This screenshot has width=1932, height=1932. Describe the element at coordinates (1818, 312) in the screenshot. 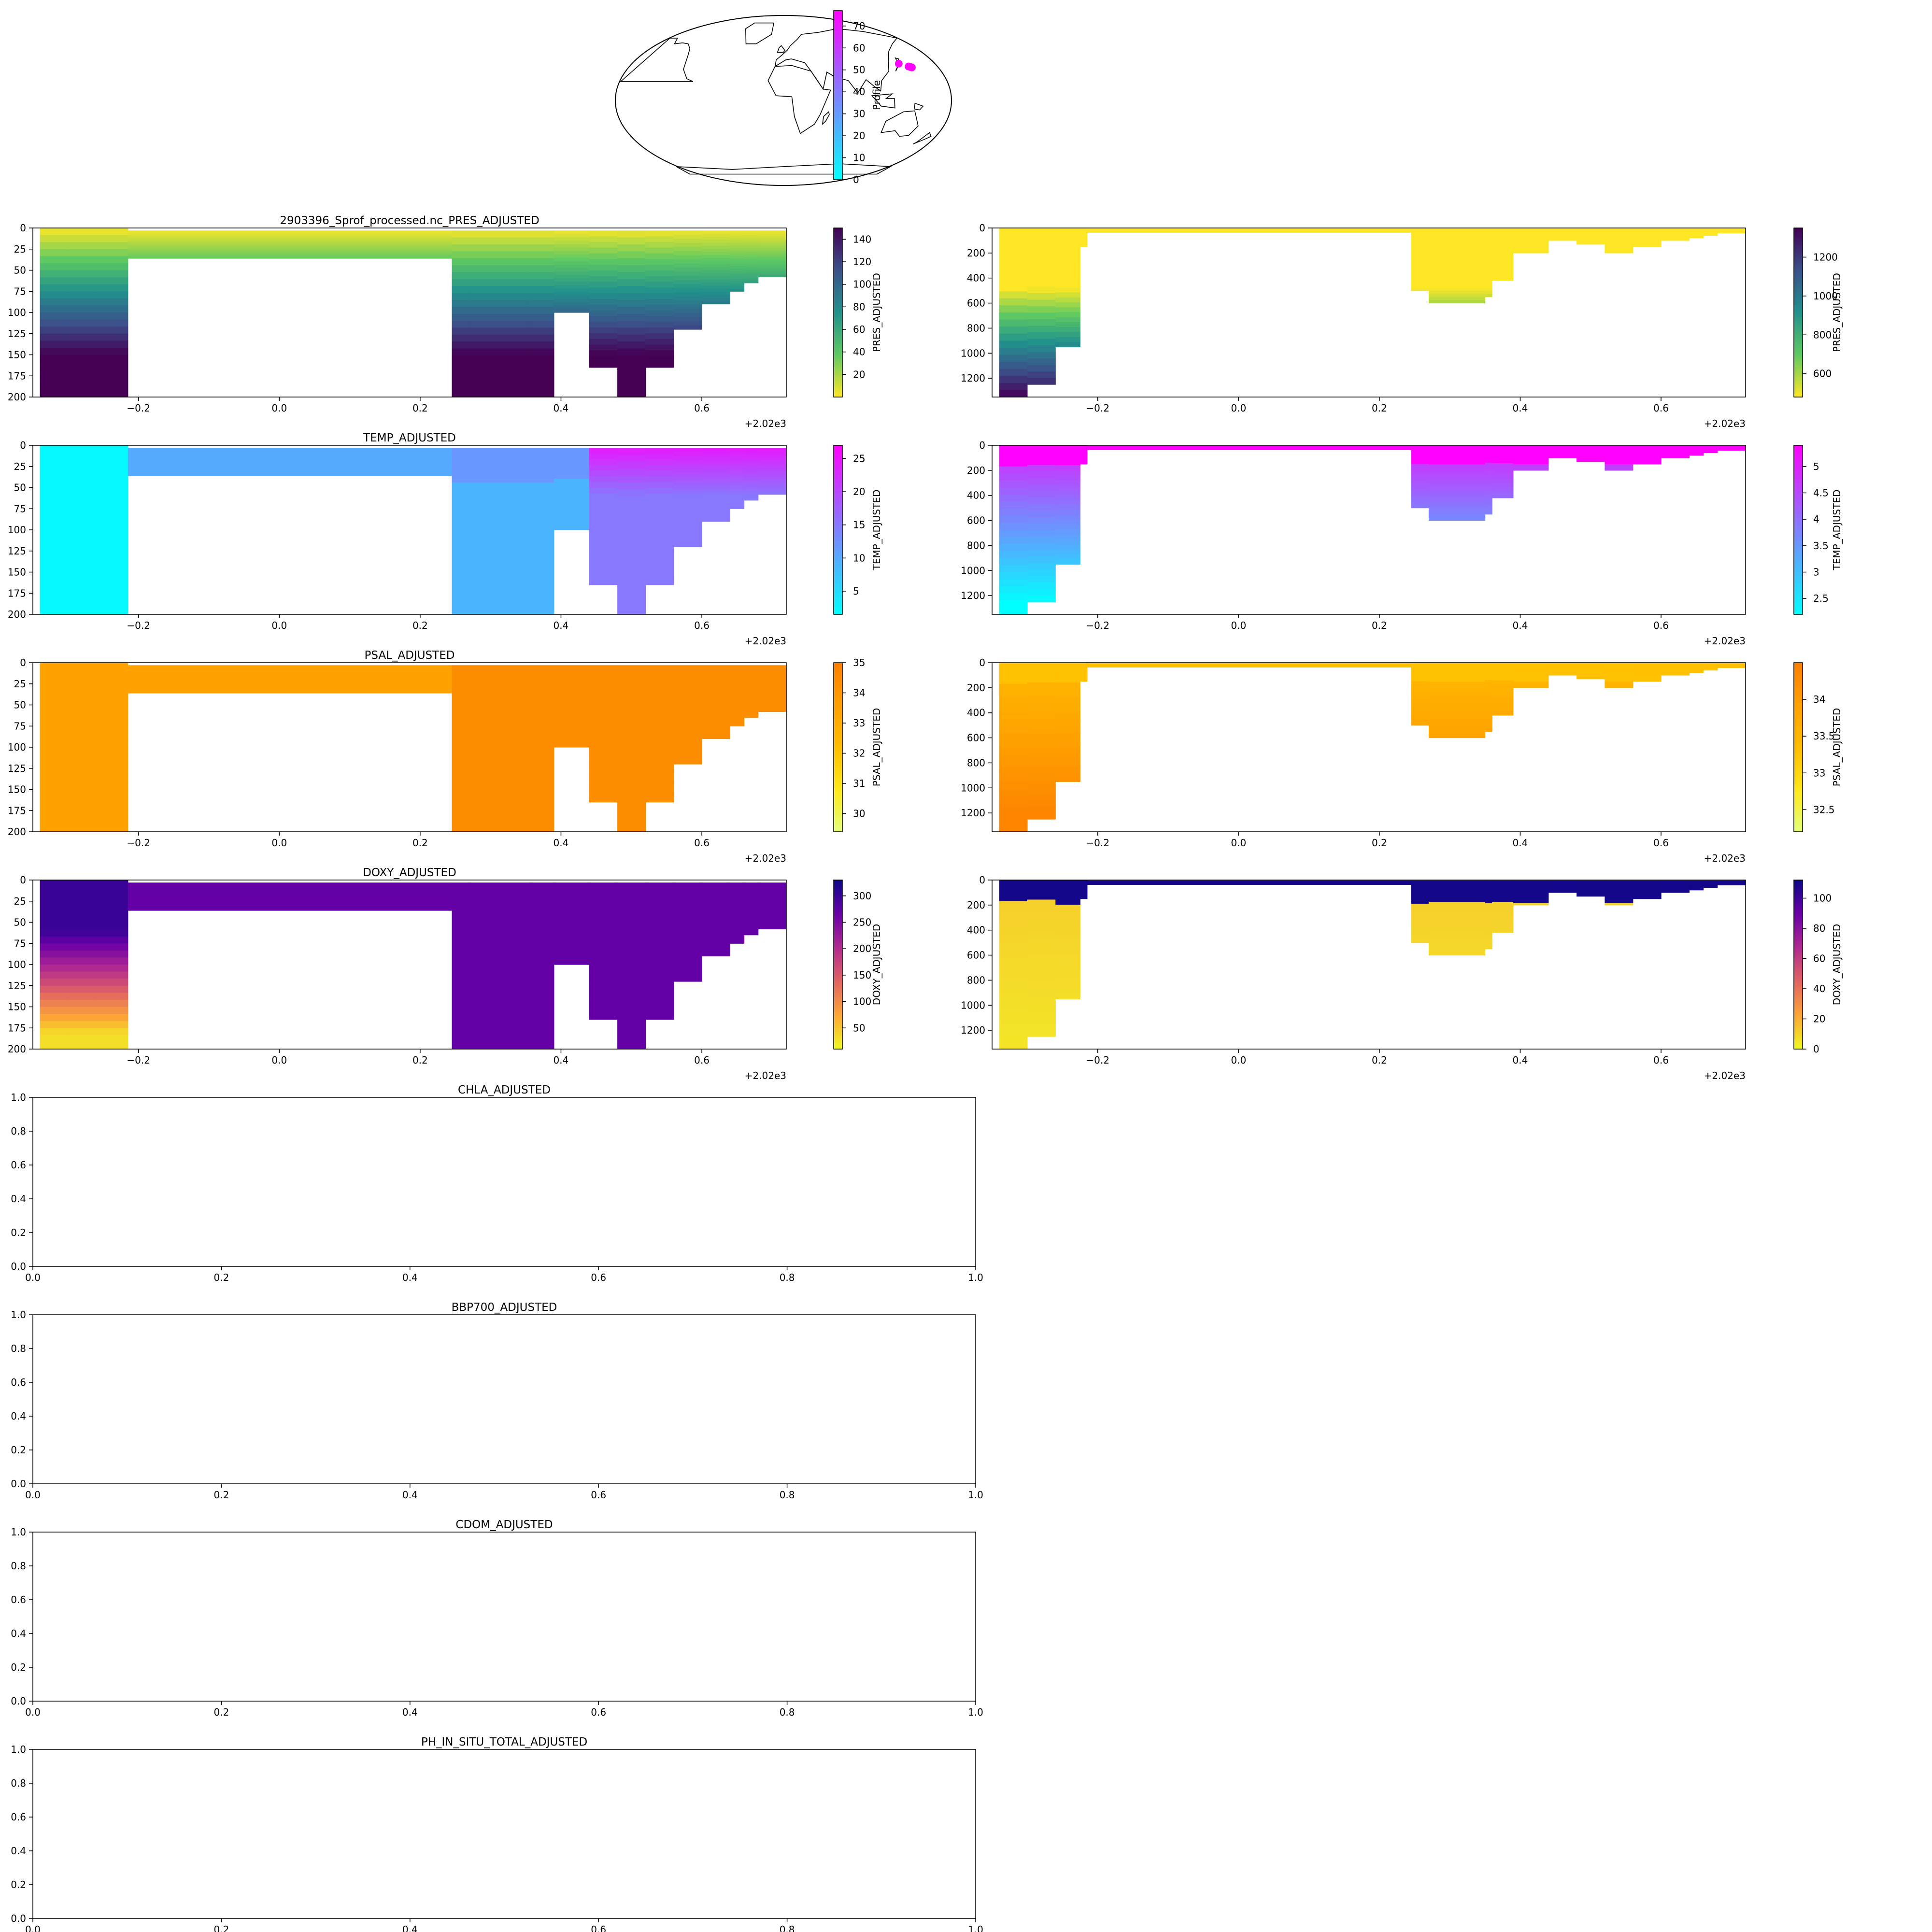

I see `deep-colorbar-pres-adjusted: 60080010001200PRES_ADJUSTED` at that location.